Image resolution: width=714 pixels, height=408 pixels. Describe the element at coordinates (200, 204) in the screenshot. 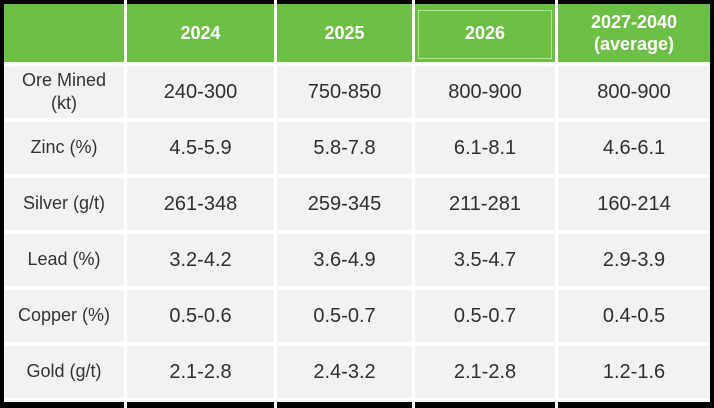

I see `data-cell: 261-348` at that location.